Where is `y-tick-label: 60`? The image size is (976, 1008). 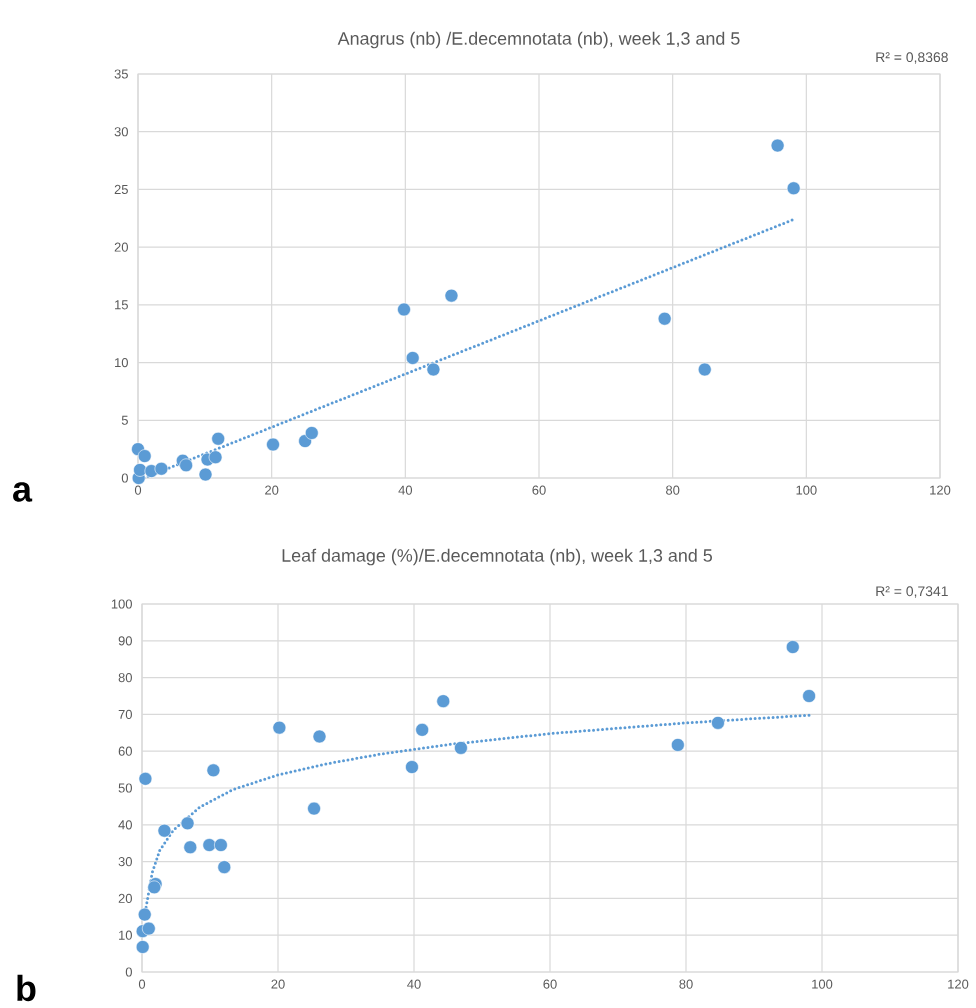 y-tick-label: 60 is located at coordinates (125, 751).